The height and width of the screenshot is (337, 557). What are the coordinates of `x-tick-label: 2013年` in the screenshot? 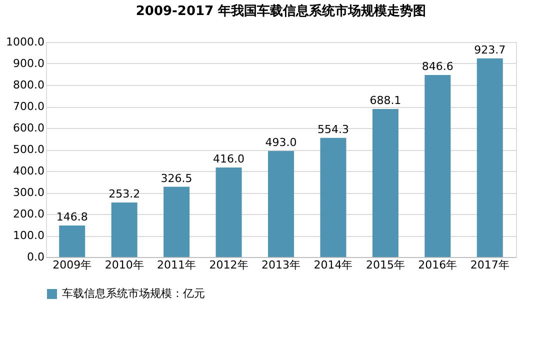 It's located at (281, 265).